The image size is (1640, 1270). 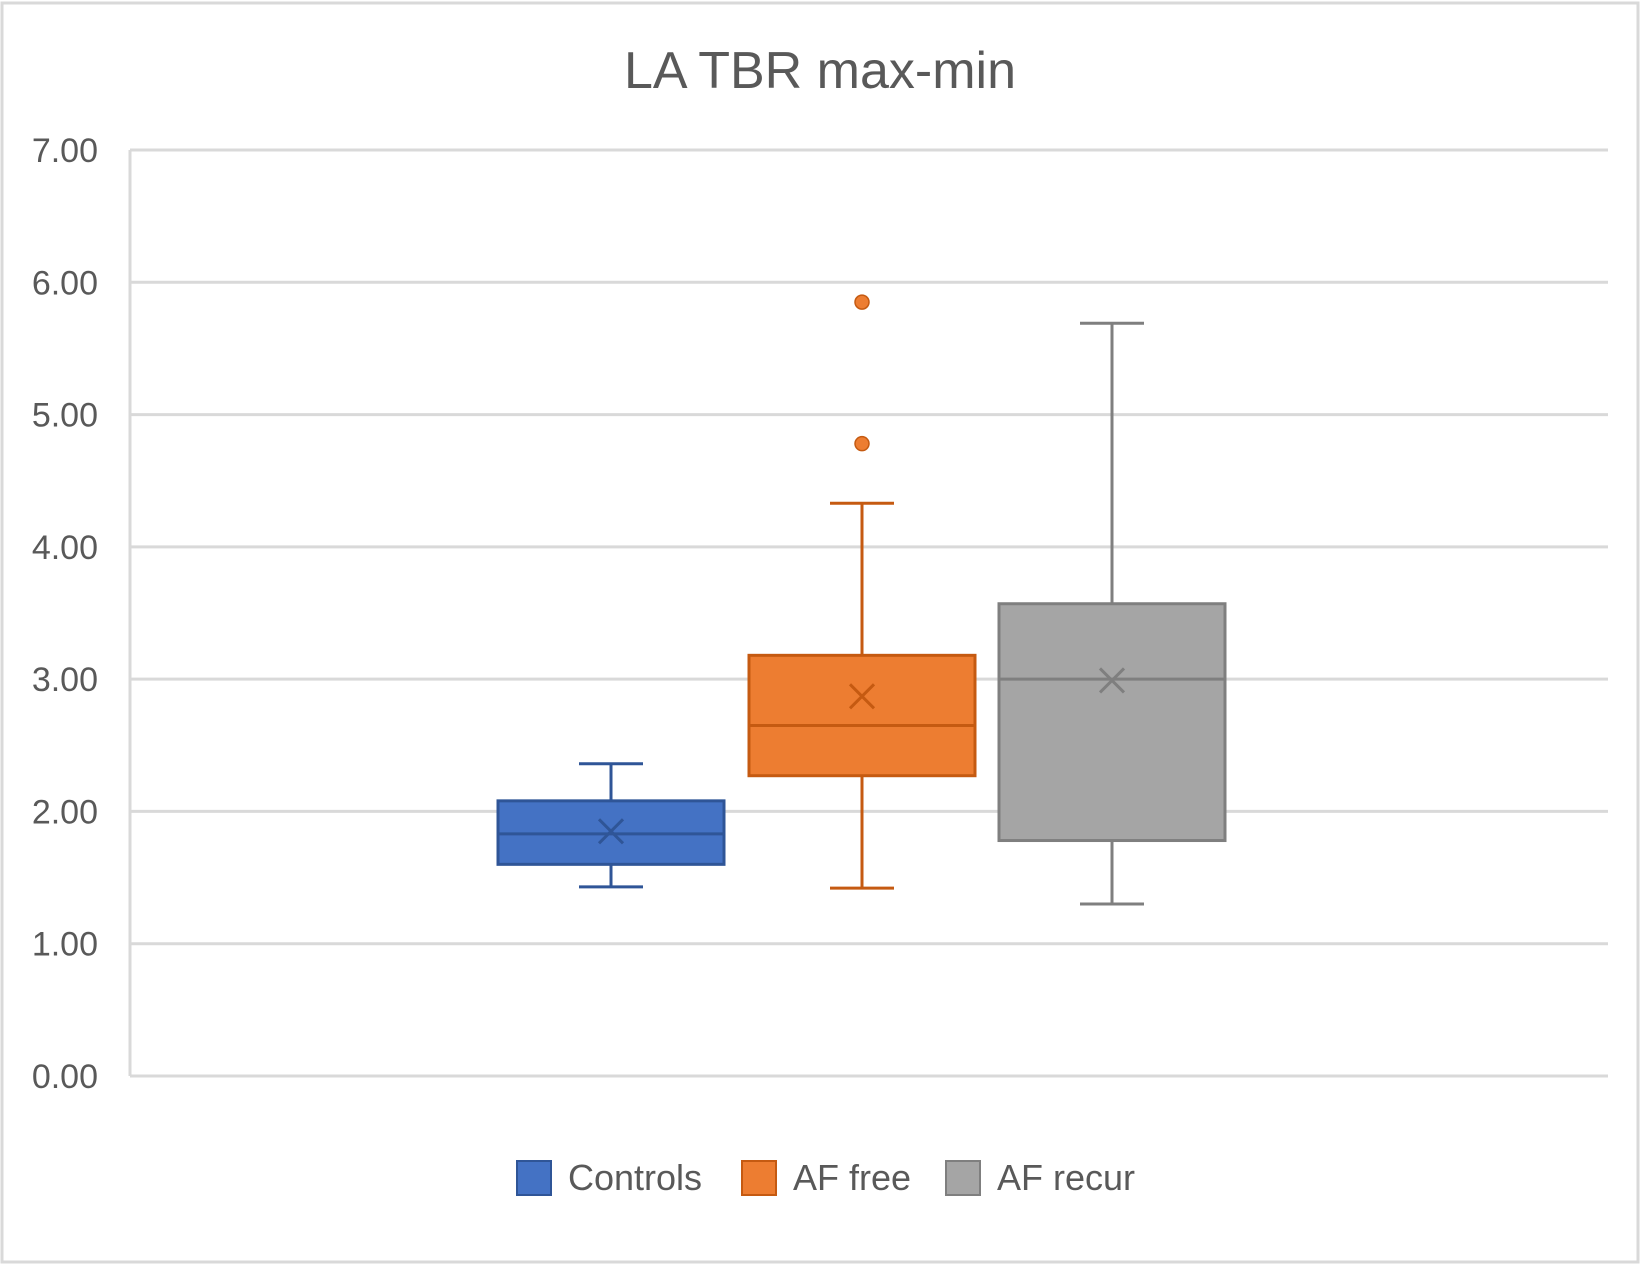 I want to click on y-tick-label: 6.00, so click(x=65, y=283).